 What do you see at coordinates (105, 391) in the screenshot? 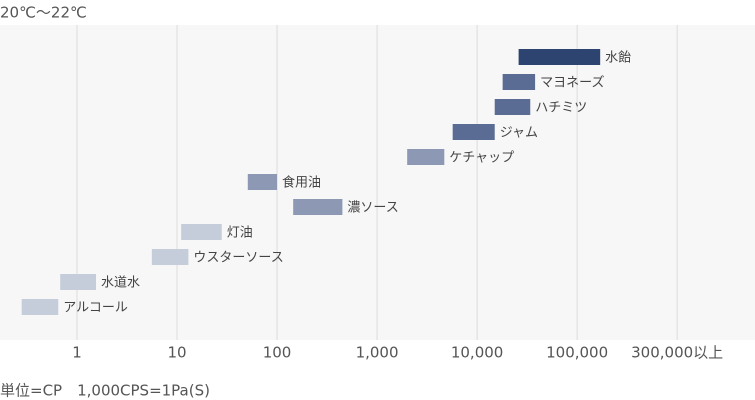
I see `footnote: 単位=CP 1,000CPS=1Pa(S)` at bounding box center [105, 391].